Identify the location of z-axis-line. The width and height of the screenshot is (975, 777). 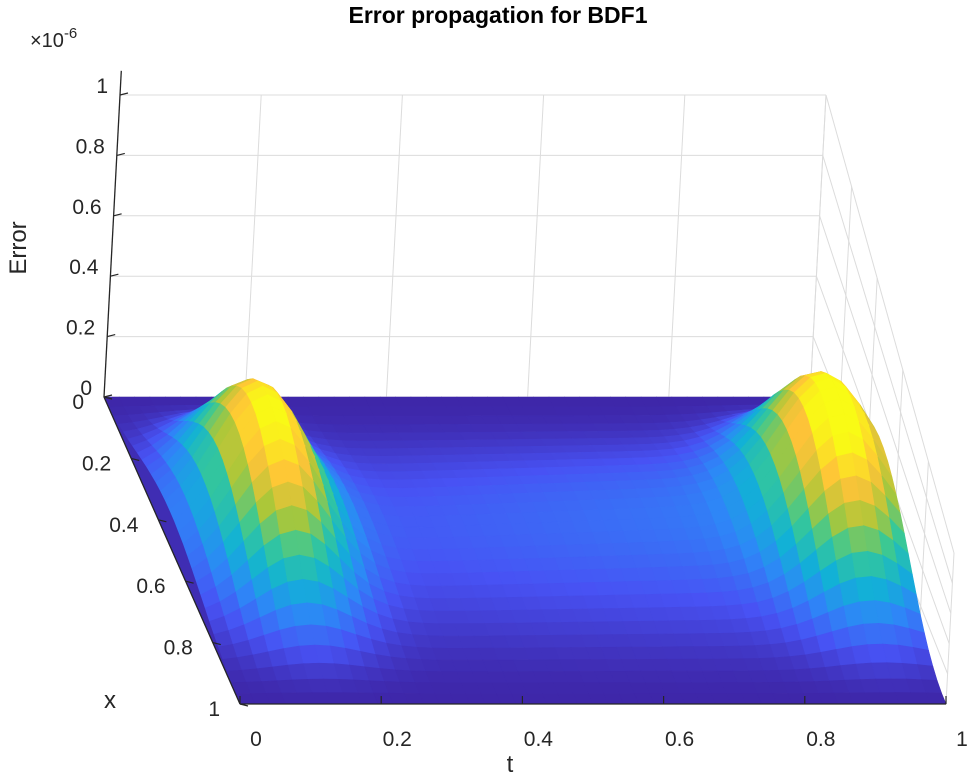
(112, 234).